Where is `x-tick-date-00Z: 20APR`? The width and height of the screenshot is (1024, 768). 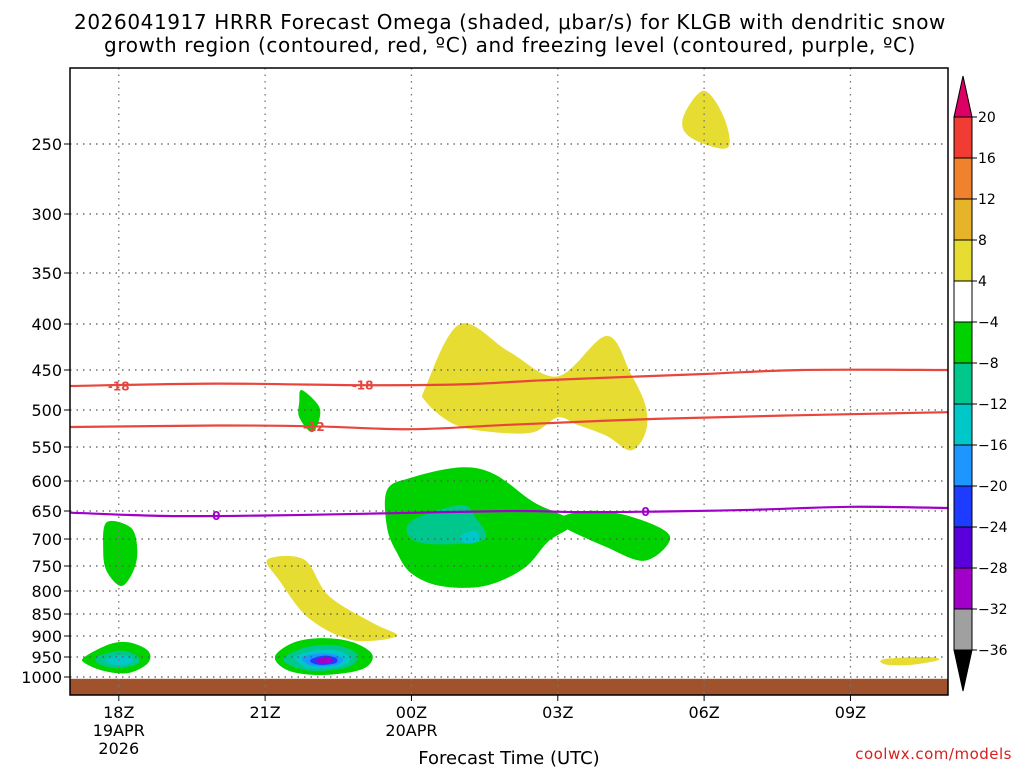
x-tick-date-00Z: 20APR is located at coordinates (411, 730).